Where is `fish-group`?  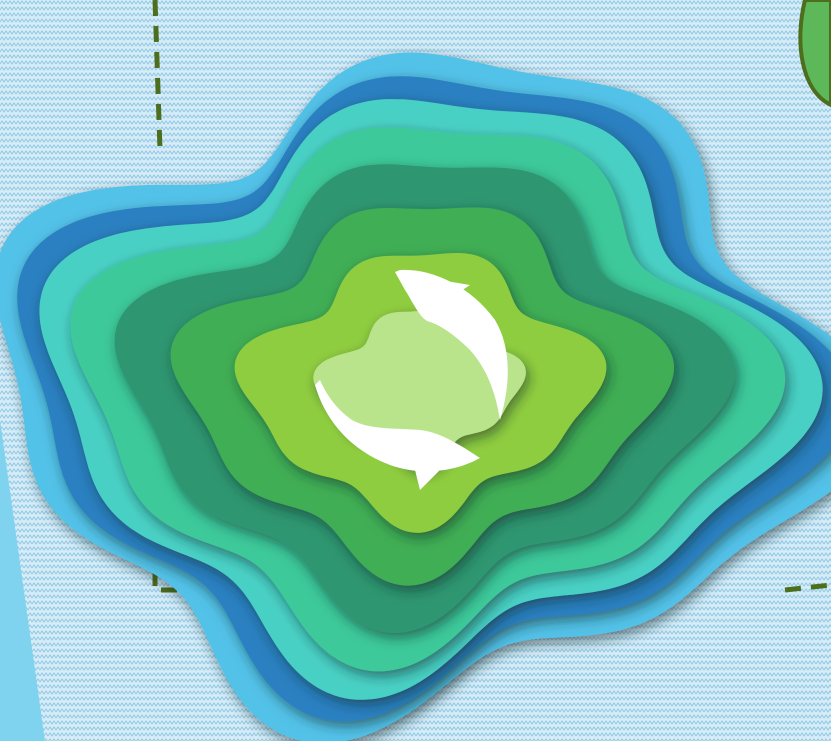
fish-group is located at coordinates (411, 379).